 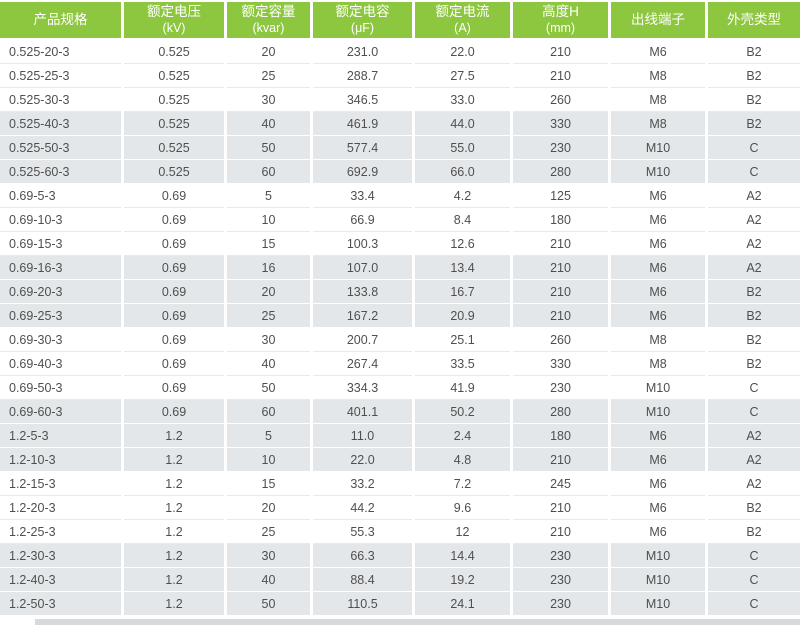 What do you see at coordinates (462, 52) in the screenshot?
I see `cell-rated-current: 22.0` at bounding box center [462, 52].